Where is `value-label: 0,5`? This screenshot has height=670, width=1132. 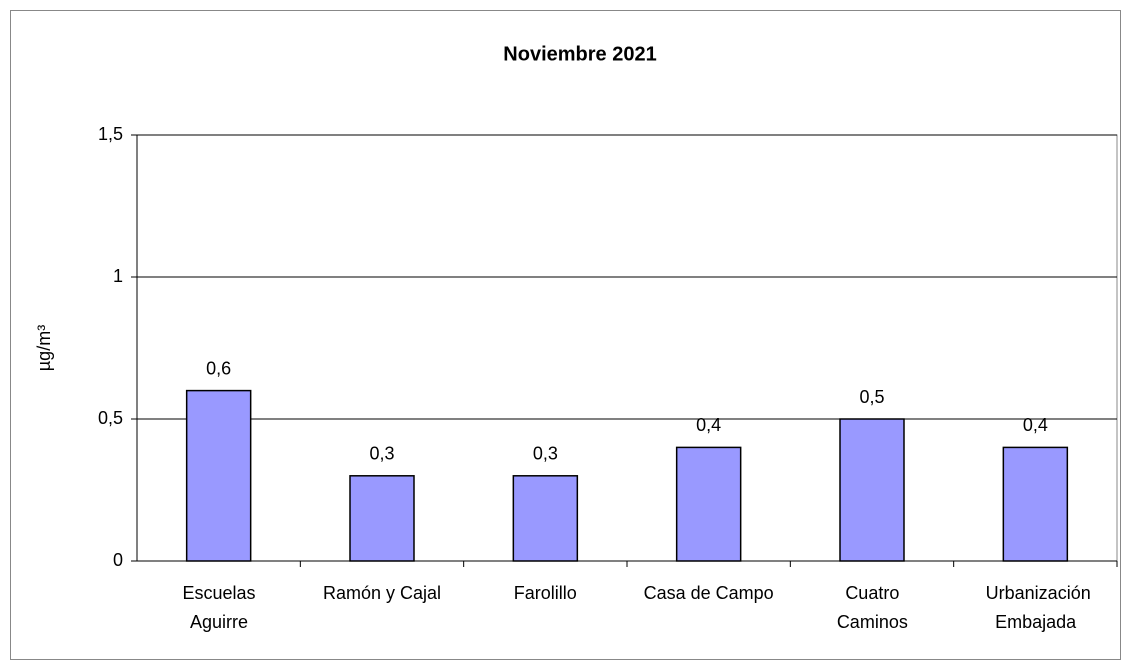
value-label: 0,5 is located at coordinates (871, 397).